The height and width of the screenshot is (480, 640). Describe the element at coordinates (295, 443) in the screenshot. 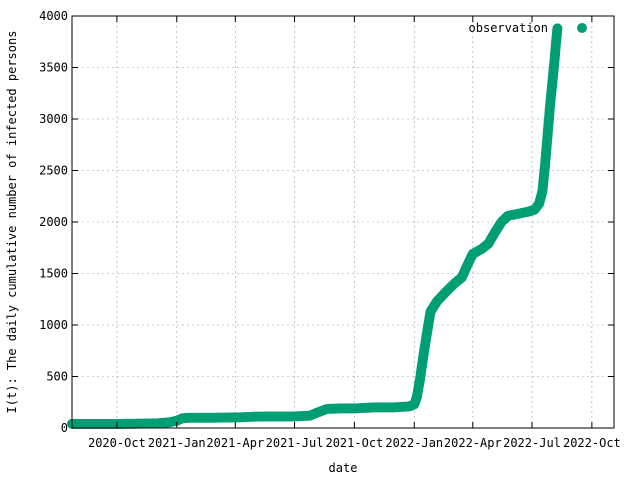

I see `x-tick-label: 2021-Jul` at that location.